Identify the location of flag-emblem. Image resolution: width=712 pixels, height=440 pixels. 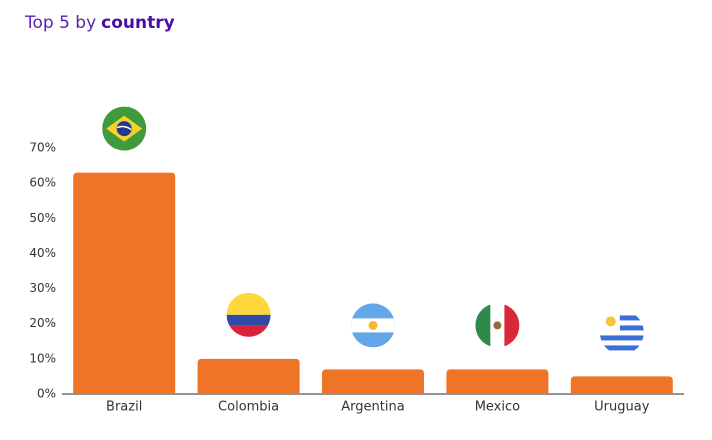
(497, 325).